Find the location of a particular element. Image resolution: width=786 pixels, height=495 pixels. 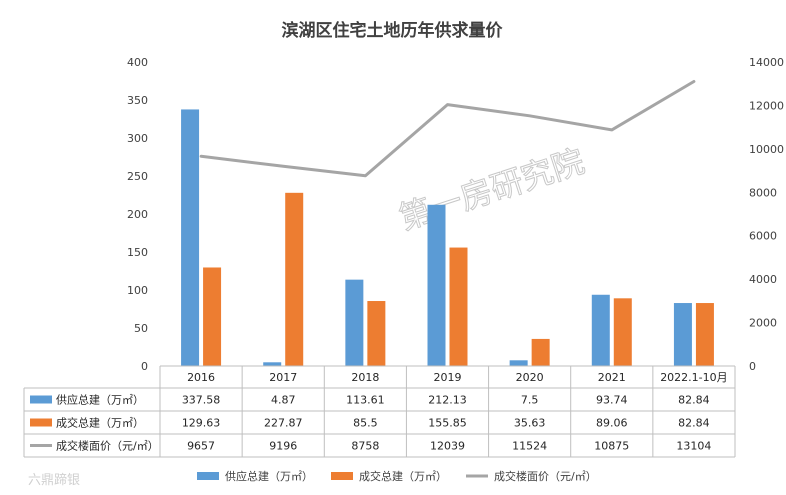

left-axis-tick-label: 100 is located at coordinates (137, 290).